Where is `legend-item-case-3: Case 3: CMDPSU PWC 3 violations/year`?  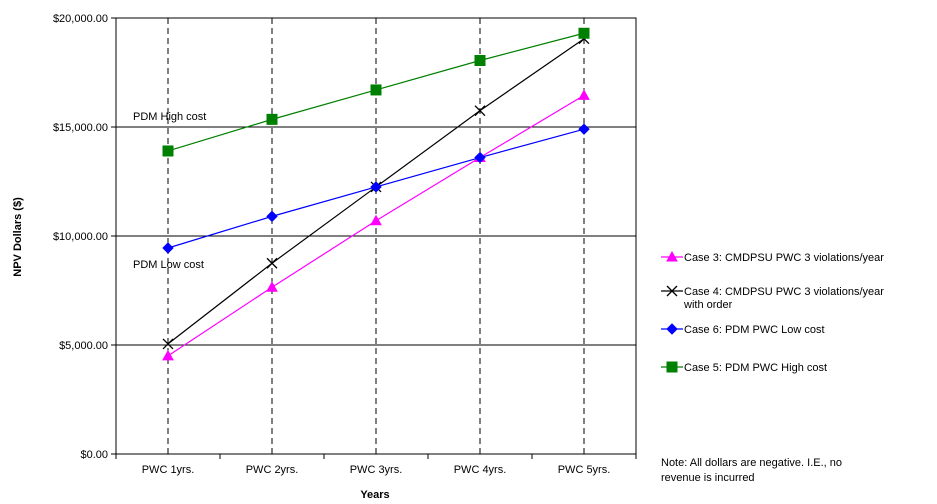 legend-item-case-3: Case 3: CMDPSU PWC 3 violations/year is located at coordinates (772, 257).